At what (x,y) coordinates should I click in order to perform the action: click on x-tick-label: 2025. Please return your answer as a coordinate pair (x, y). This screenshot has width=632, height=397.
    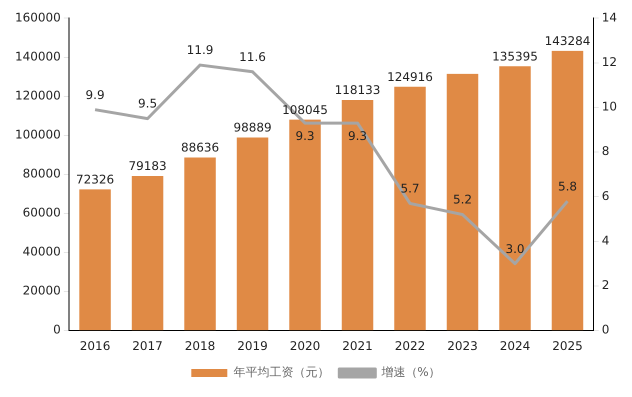
    Looking at the image, I should click on (567, 345).